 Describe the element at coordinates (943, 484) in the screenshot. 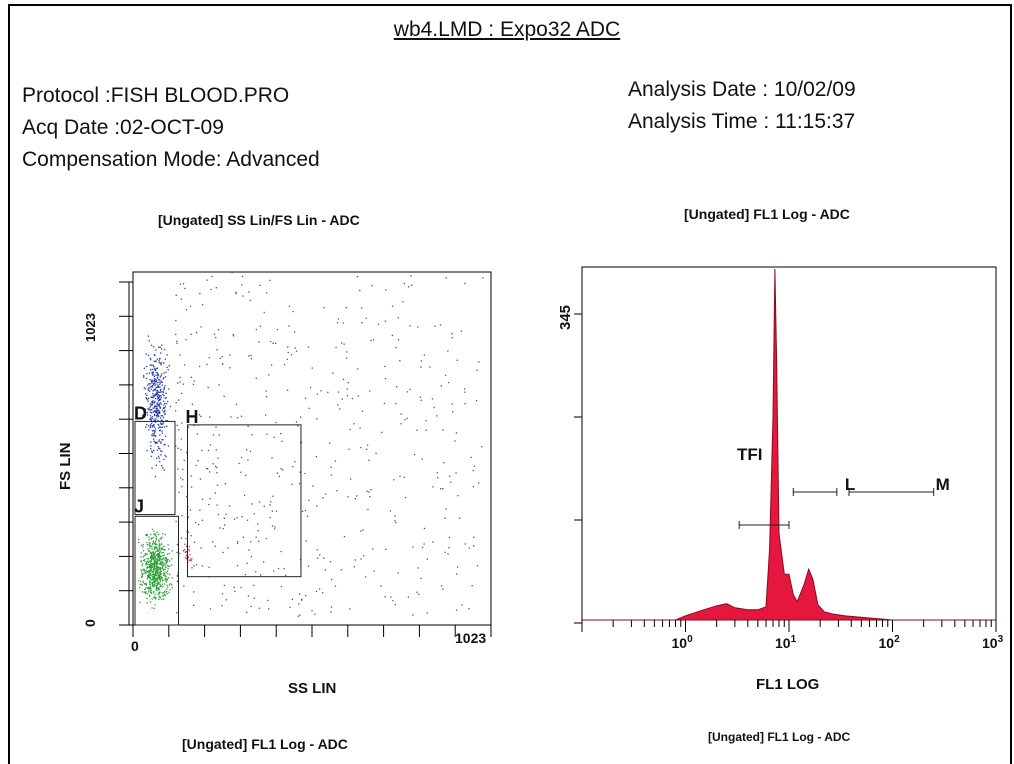

I see `marker-label-M: M` at that location.